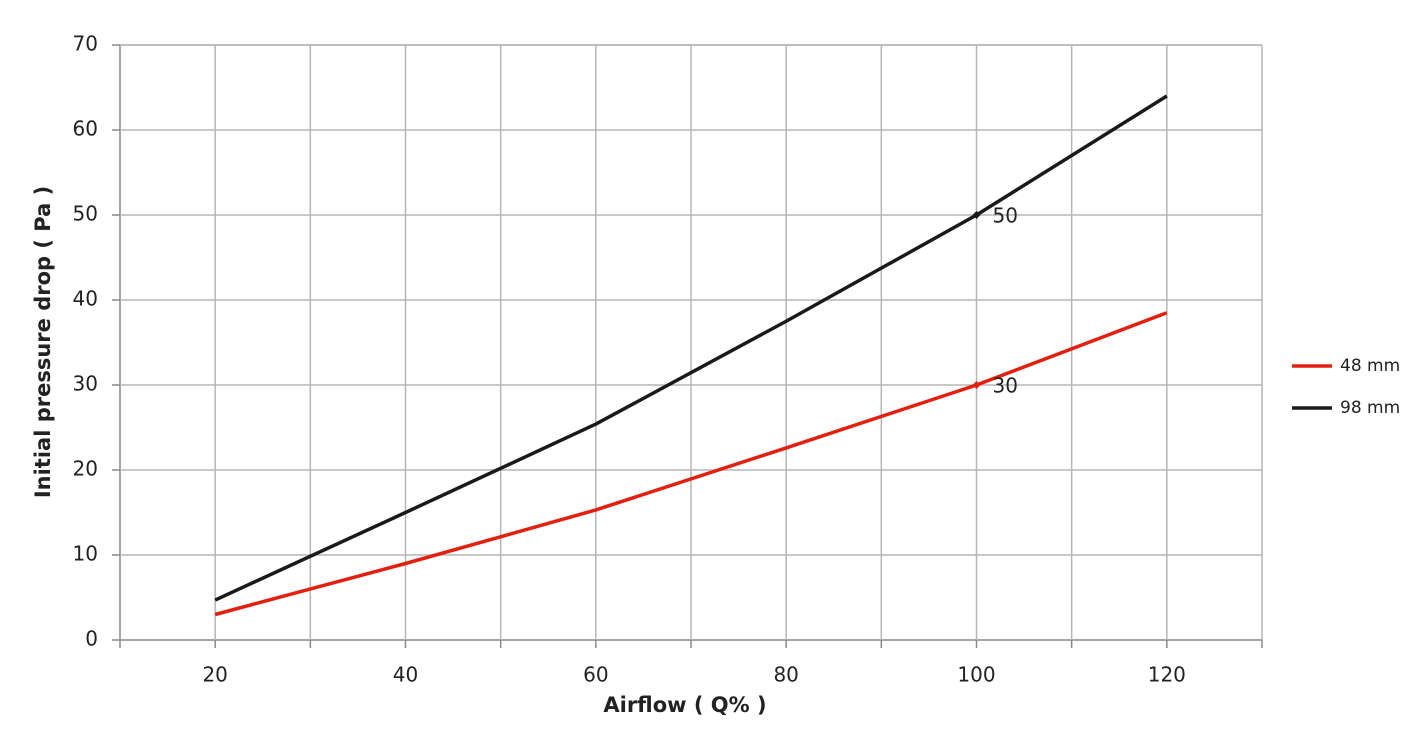 The image size is (1426, 730). Describe the element at coordinates (91, 639) in the screenshot. I see `y-tick-label: 0` at that location.